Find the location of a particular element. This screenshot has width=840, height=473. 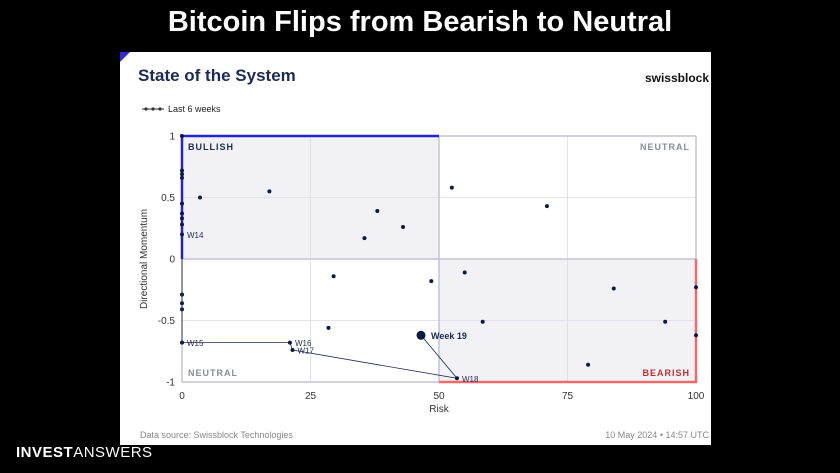

footer-brand-bold: INVEST is located at coordinates (45, 452).